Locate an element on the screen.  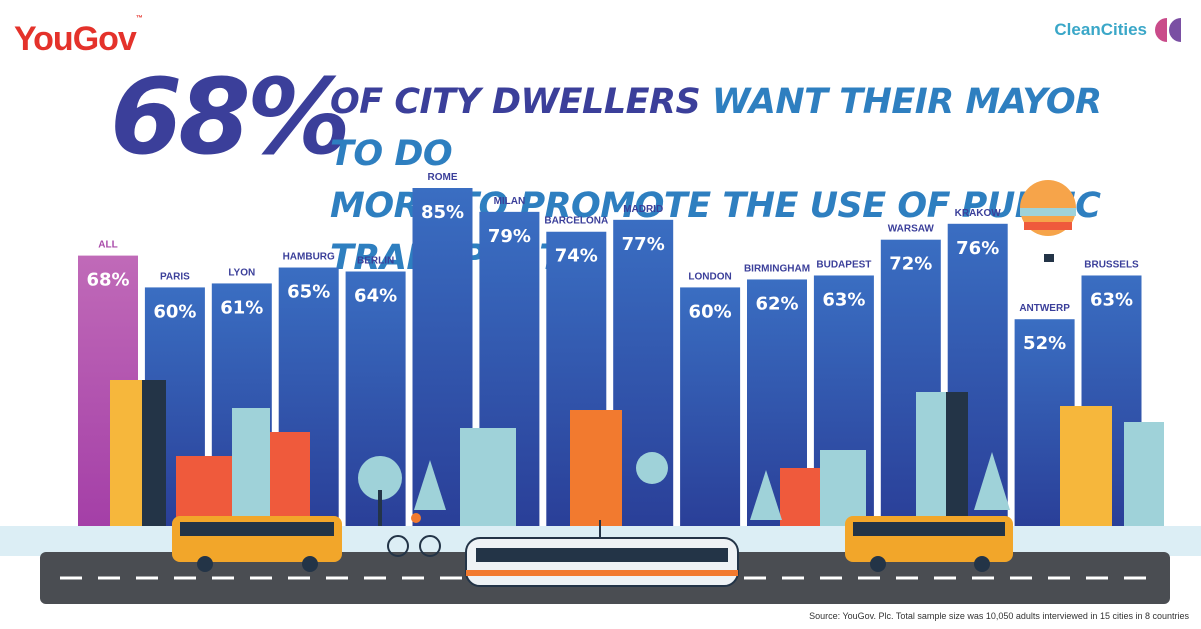
cleancities-logo: CleanCities is located at coordinates (1120, 30).